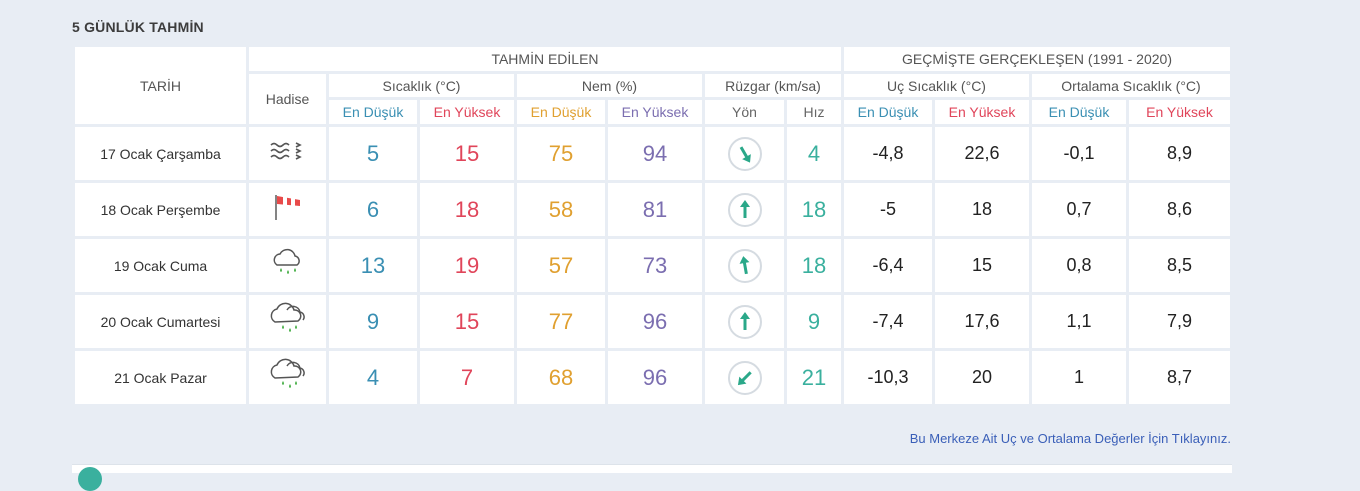 This screenshot has height=491, width=1360. I want to click on windsock-icon, so click(288, 210).